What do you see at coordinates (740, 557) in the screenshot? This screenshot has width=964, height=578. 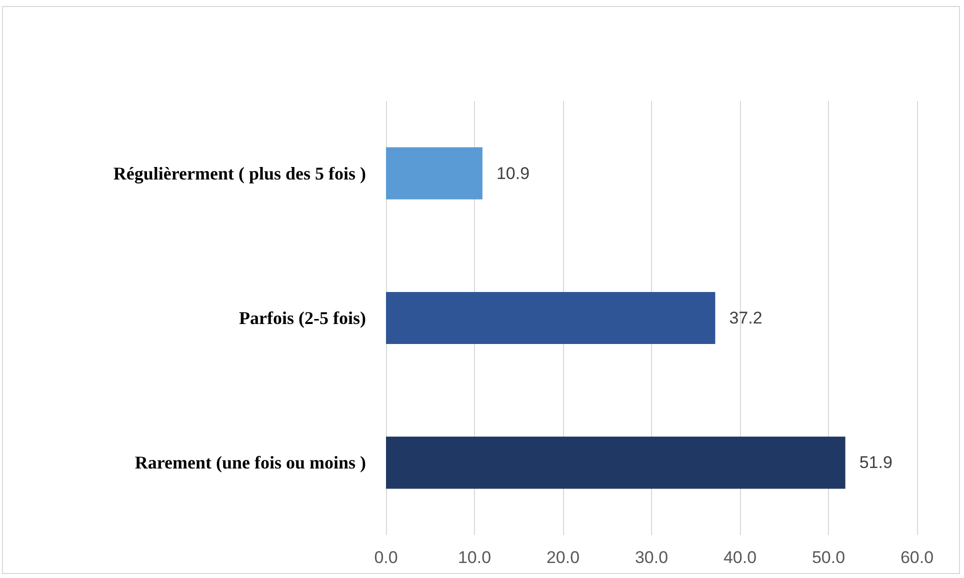 I see `x-tick-label: 40.0` at bounding box center [740, 557].